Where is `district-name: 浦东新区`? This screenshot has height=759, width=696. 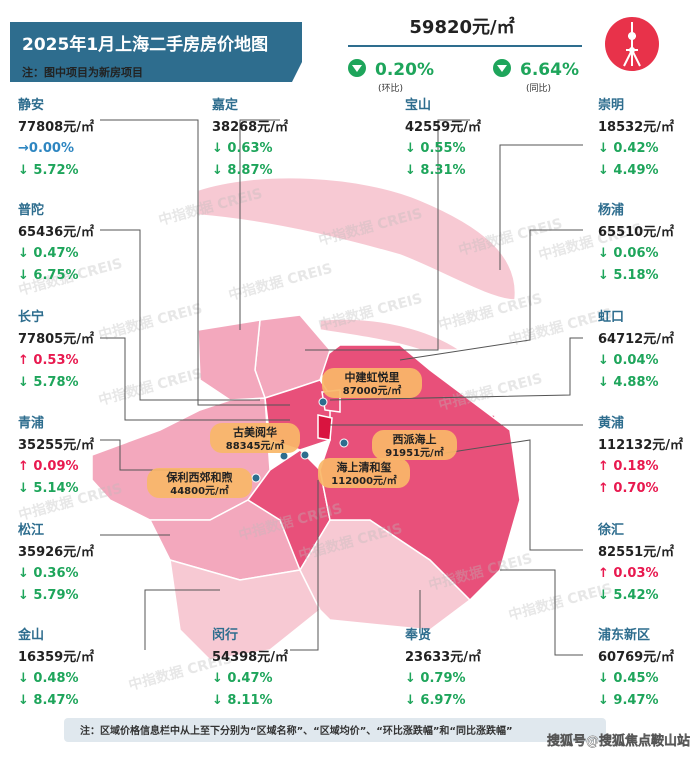 district-name: 浦东新区 is located at coordinates (624, 635).